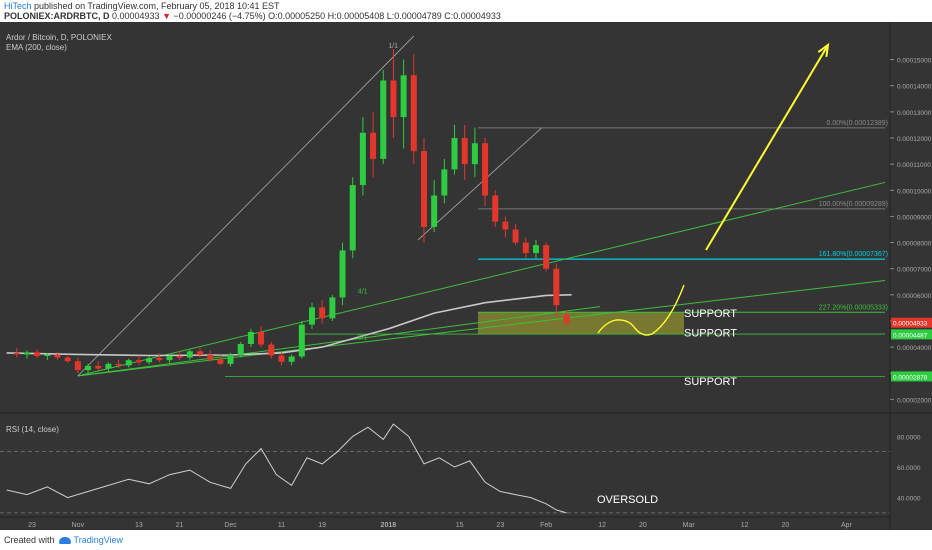 The width and height of the screenshot is (932, 550). What do you see at coordinates (389, 525) in the screenshot?
I see `x-tick-label: 2018` at bounding box center [389, 525].